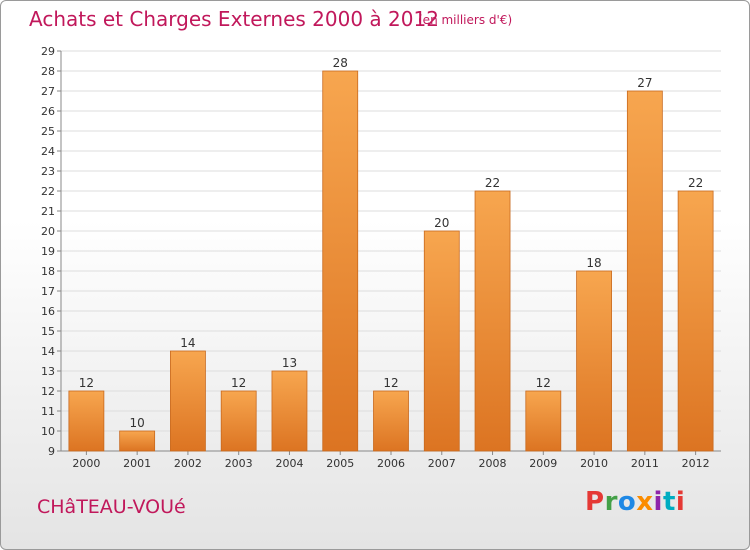 This screenshot has width=750, height=550. I want to click on bar-2003, so click(238, 421).